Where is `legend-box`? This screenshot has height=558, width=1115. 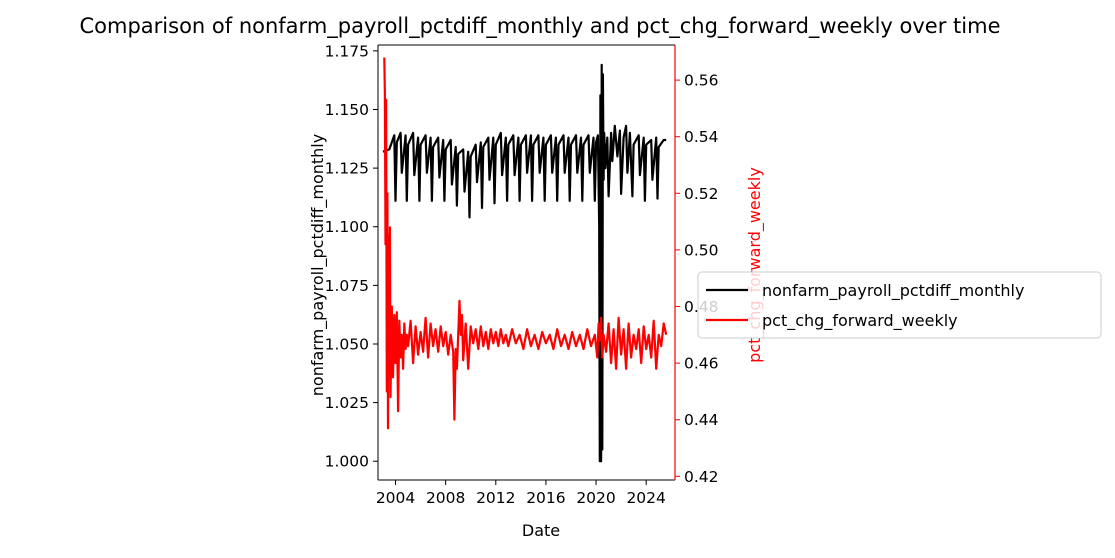 legend-box is located at coordinates (899, 305).